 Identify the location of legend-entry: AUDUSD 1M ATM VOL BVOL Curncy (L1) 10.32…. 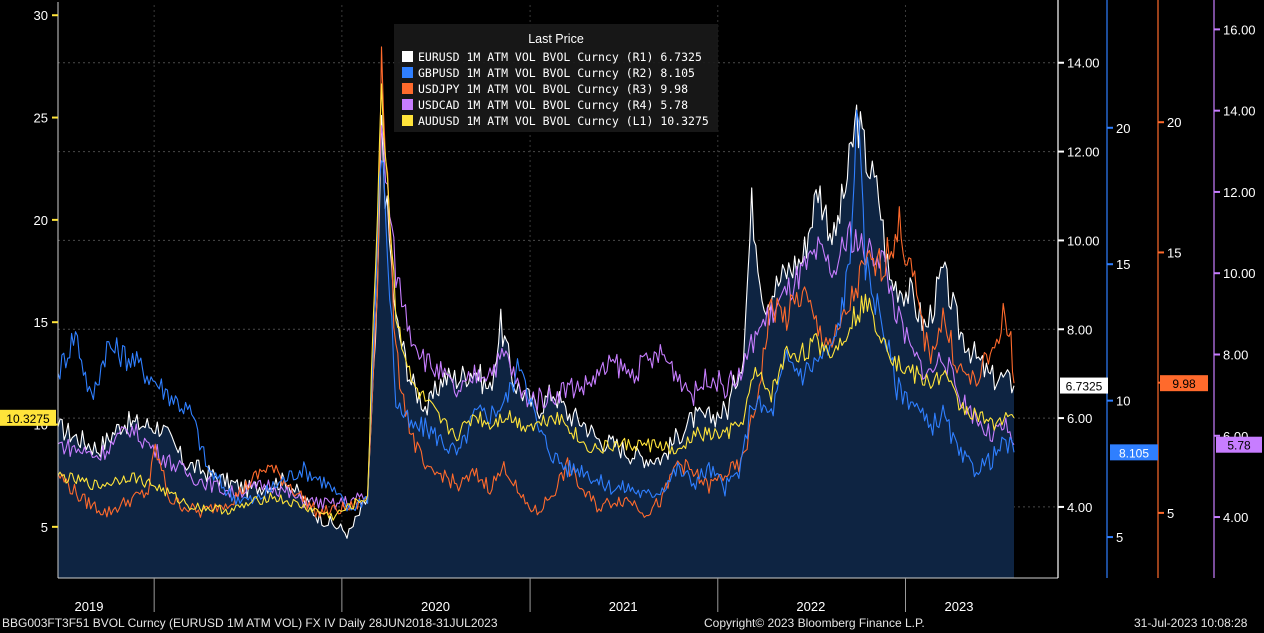
(556, 121).